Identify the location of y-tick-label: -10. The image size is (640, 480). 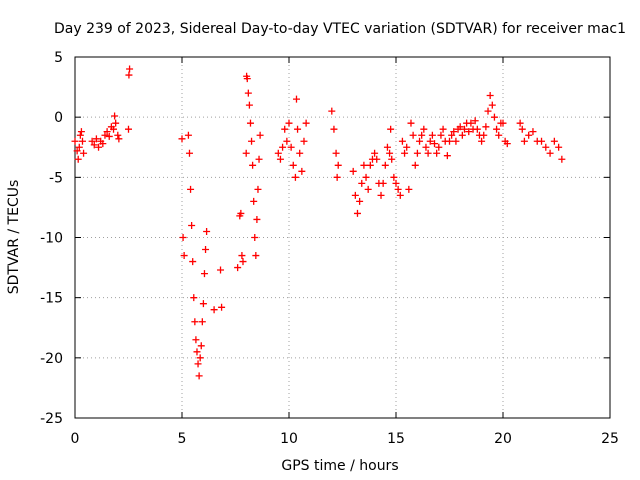
(51, 239).